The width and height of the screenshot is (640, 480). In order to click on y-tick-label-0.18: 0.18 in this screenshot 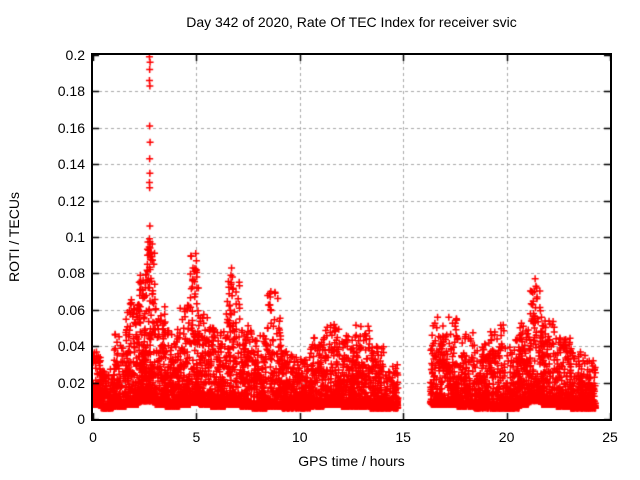, I will do `click(71, 91)`.